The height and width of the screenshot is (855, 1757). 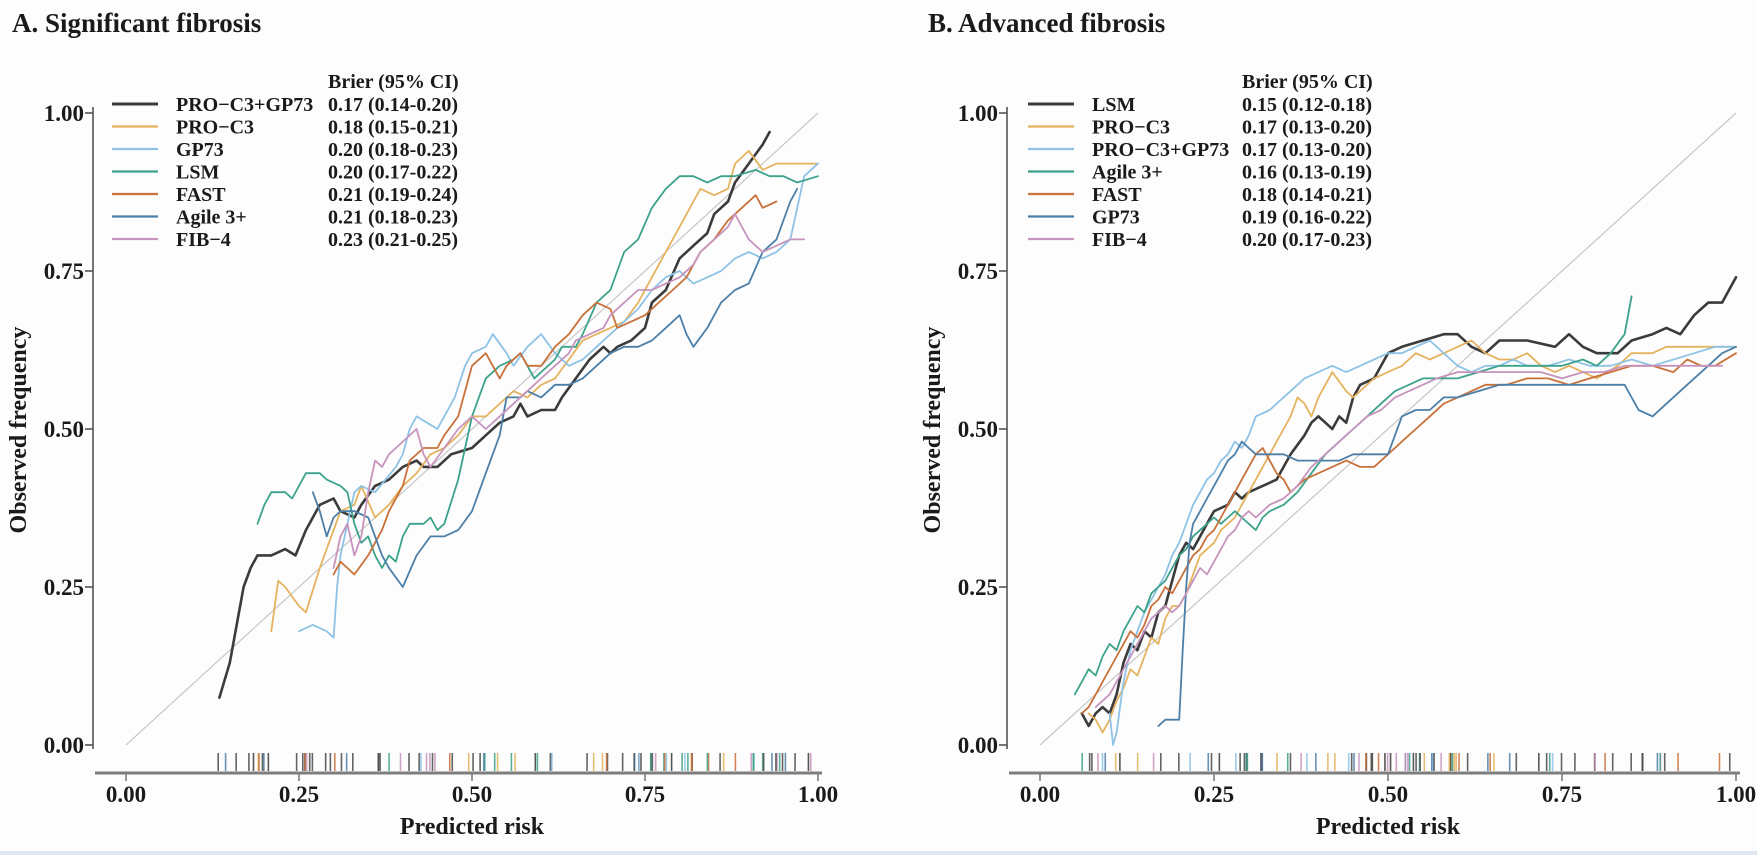 What do you see at coordinates (393, 240) in the screenshot?
I see `legend-value: 0.23 (0.21-0.25)` at bounding box center [393, 240].